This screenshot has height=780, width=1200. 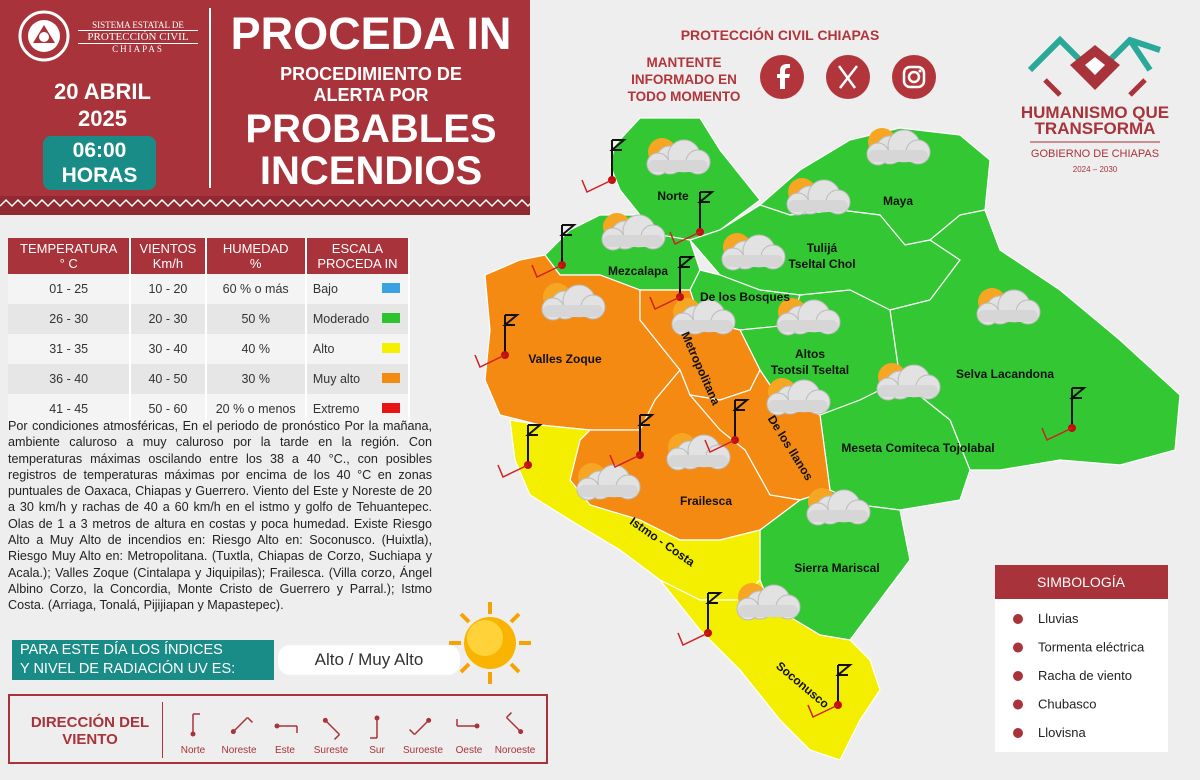 I want to click on region-label: Tsotsil Tseltal, so click(x=810, y=370).